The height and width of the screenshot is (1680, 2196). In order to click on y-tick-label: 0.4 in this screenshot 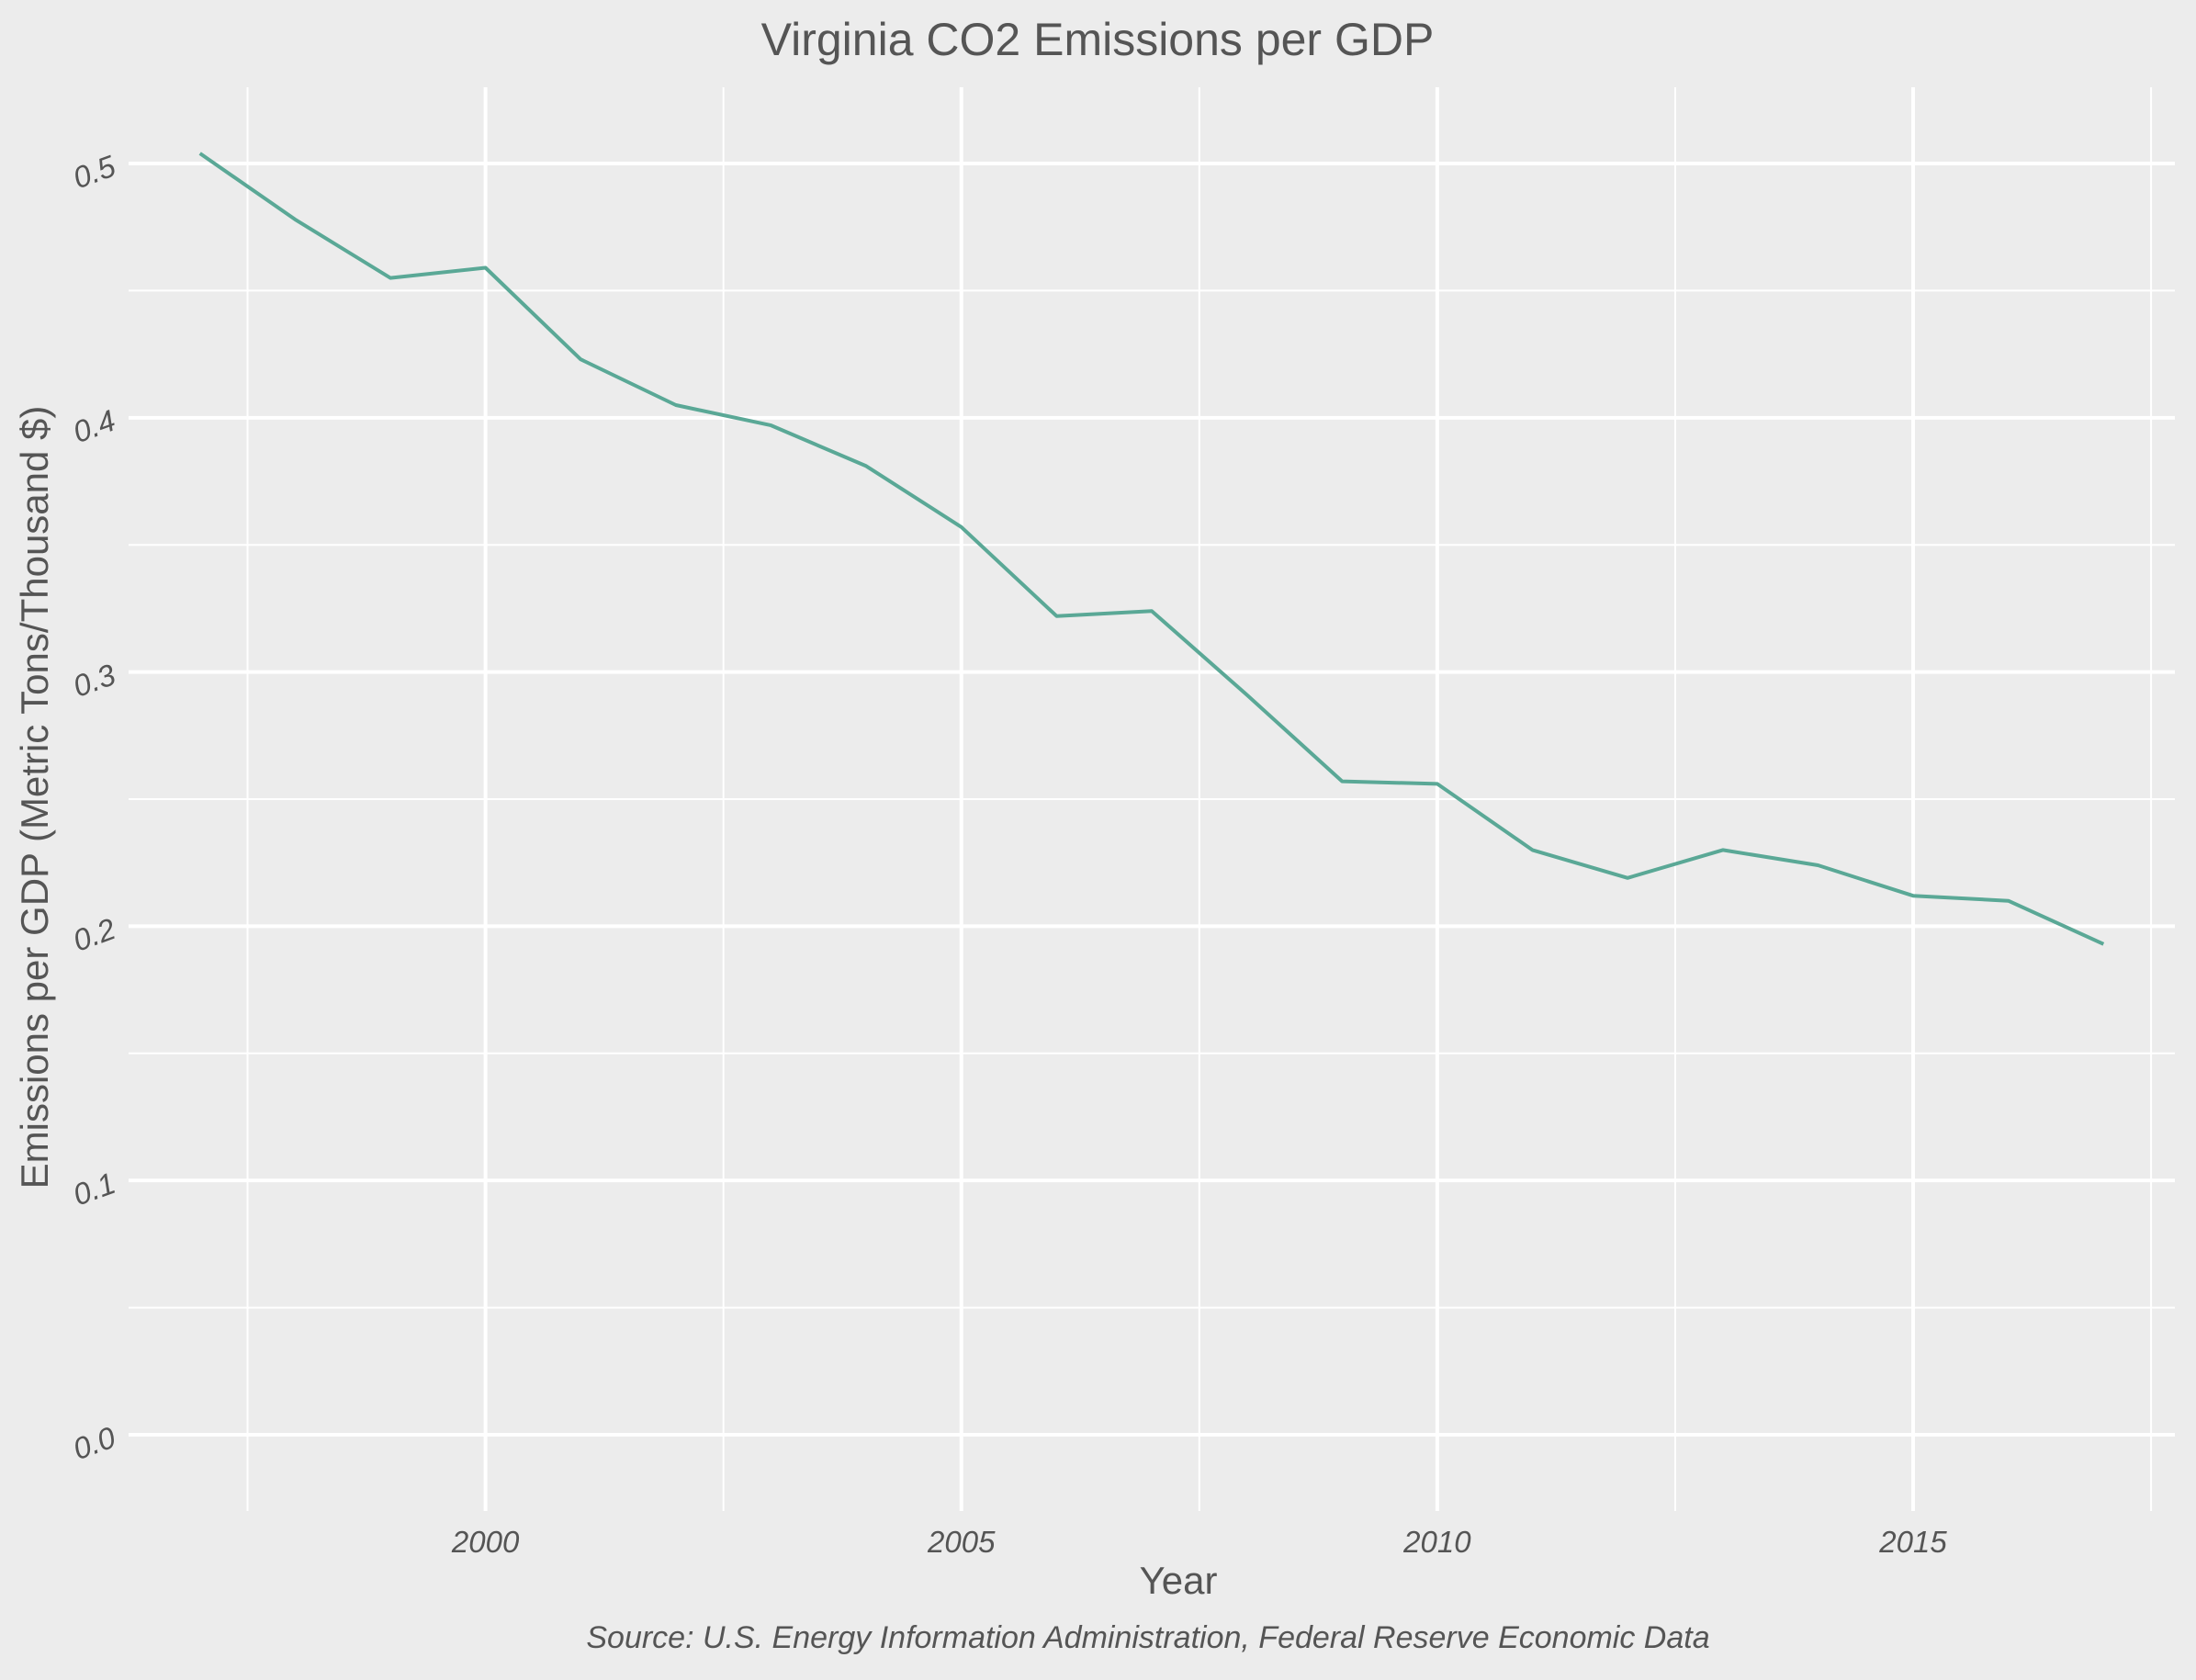, I will do `click(94, 426)`.